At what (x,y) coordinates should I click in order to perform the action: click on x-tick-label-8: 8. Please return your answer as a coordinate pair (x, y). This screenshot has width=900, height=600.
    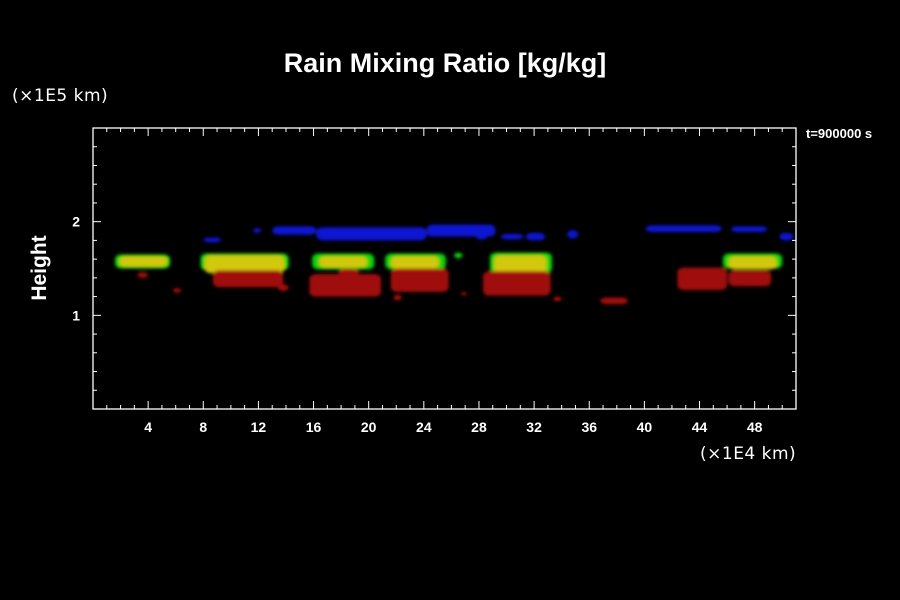
    Looking at the image, I should click on (203, 427).